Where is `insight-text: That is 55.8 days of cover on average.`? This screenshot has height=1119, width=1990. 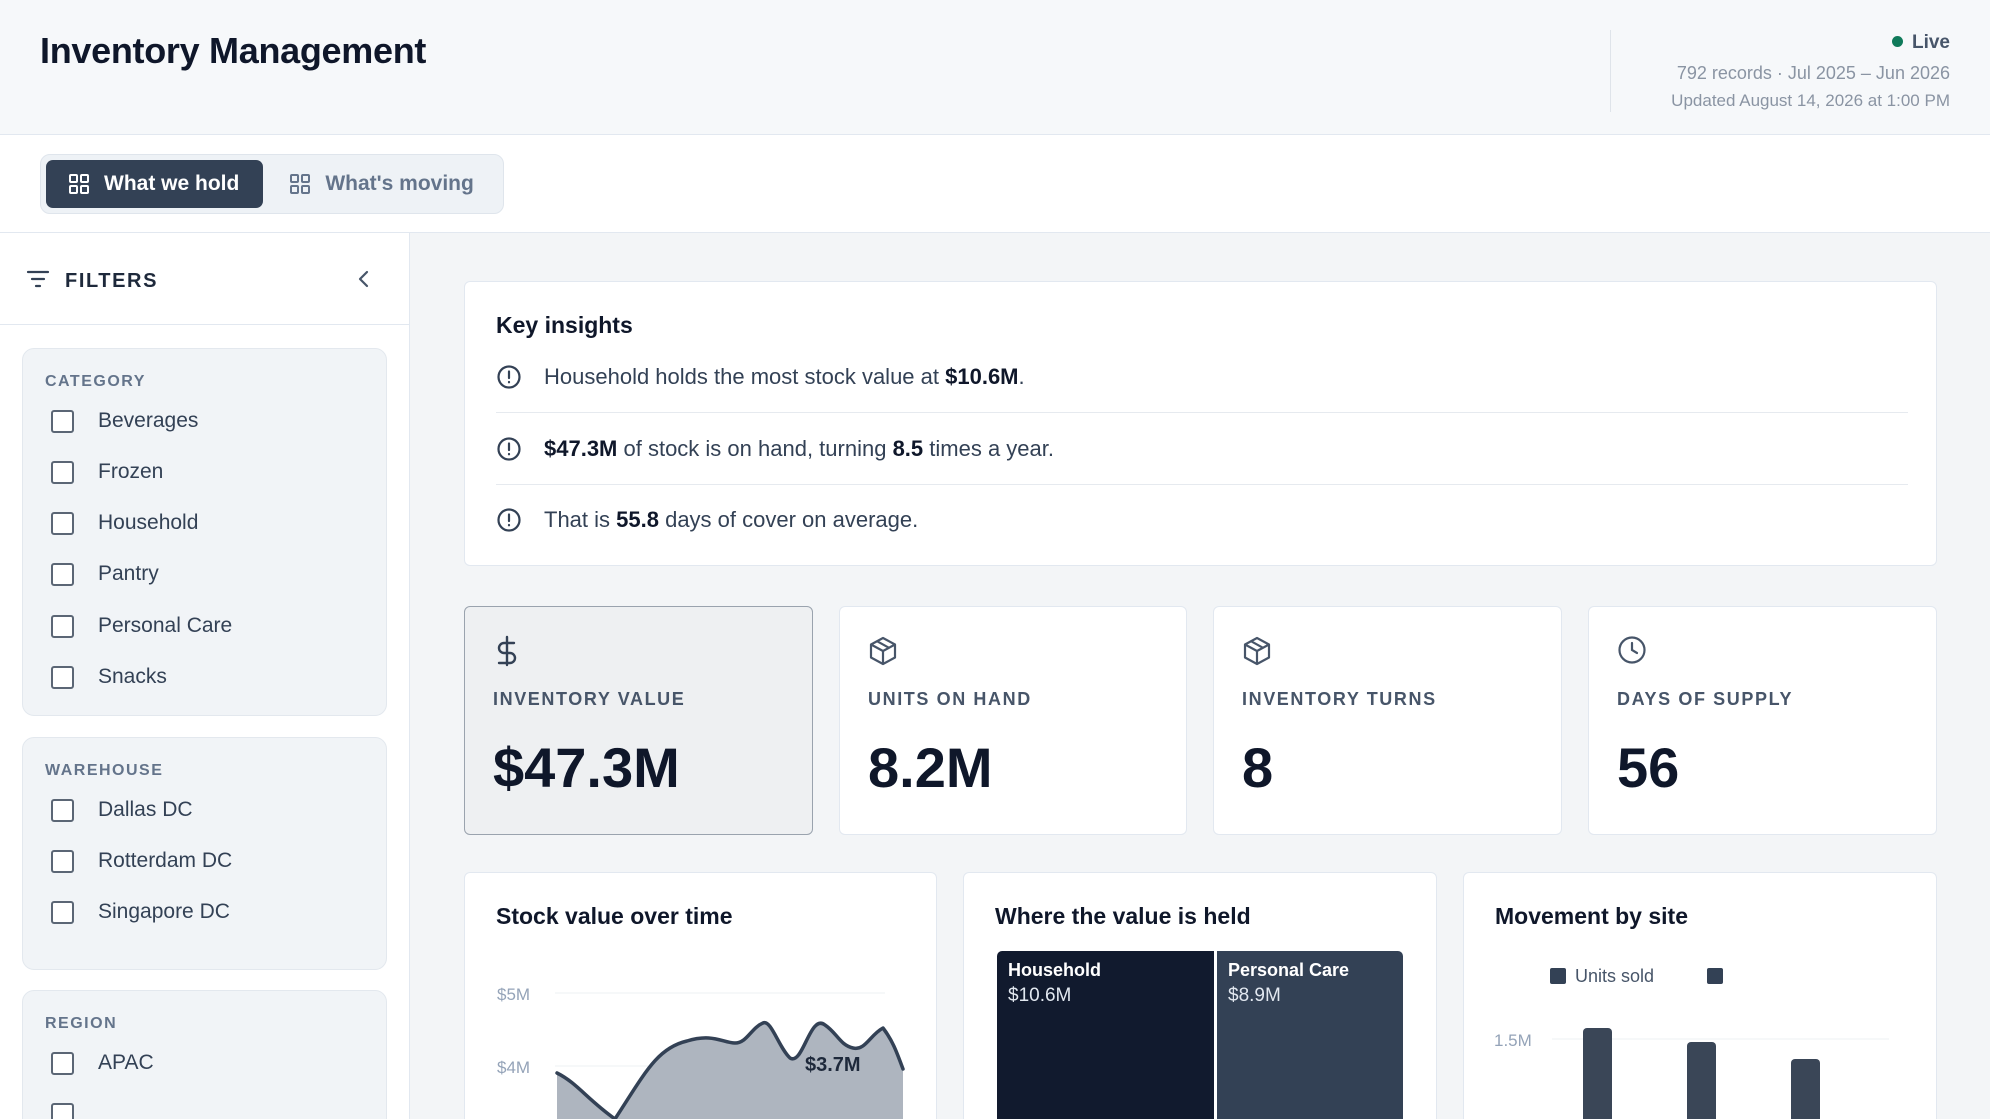 insight-text: That is 55.8 days of cover on average. is located at coordinates (731, 520).